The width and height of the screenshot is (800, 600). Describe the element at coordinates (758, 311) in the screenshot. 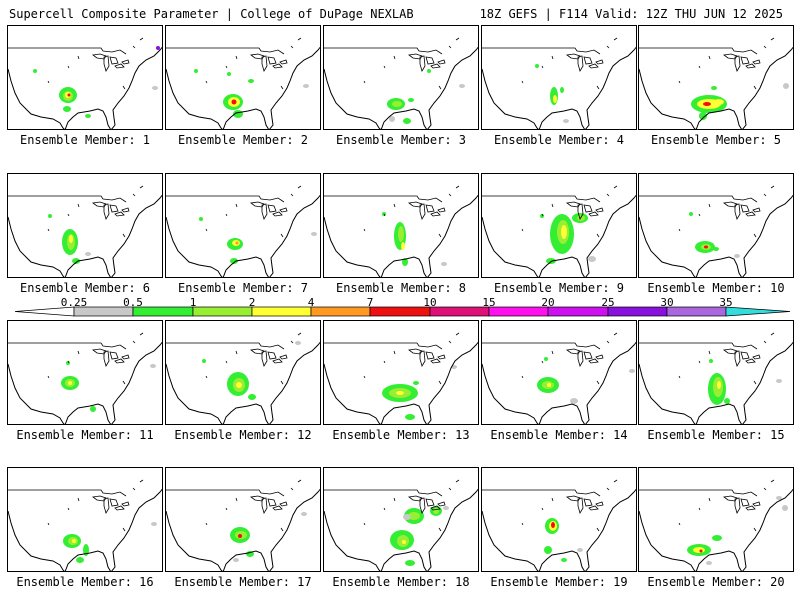

I see `colorbar-high-arrow` at that location.